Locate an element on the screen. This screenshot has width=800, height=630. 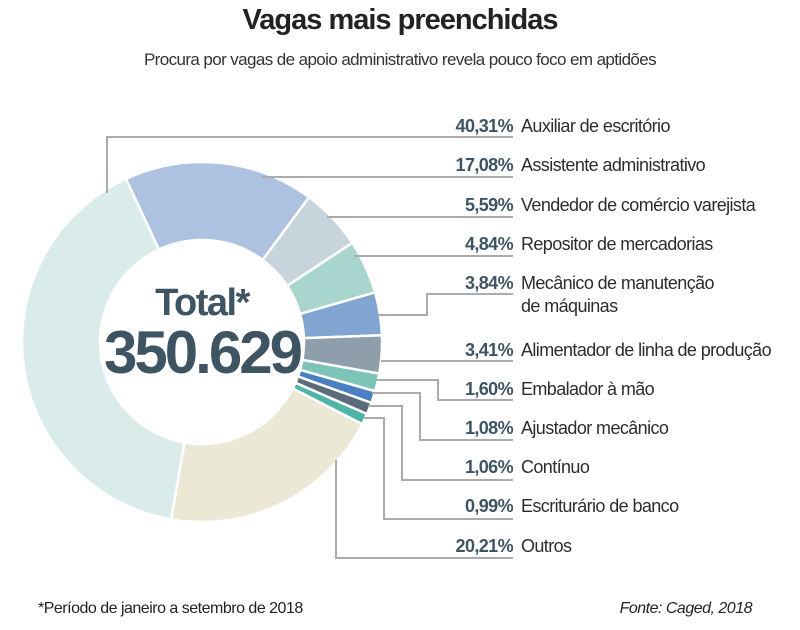
legend-label: Assistente administrativo is located at coordinates (613, 165).